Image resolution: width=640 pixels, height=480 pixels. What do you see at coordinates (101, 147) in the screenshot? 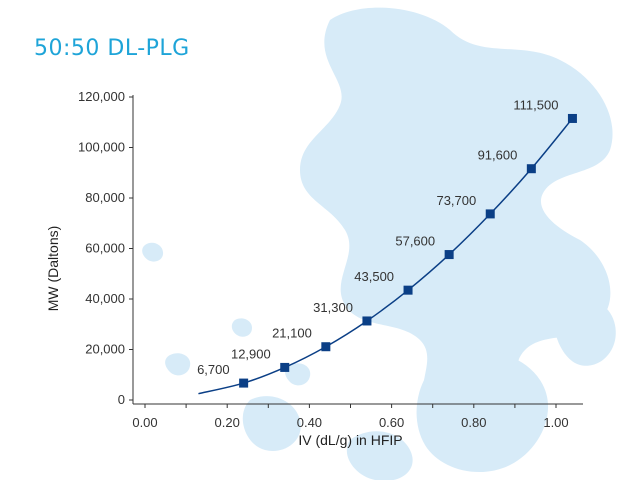
I see `y-tick-label: 100,000` at bounding box center [101, 147].